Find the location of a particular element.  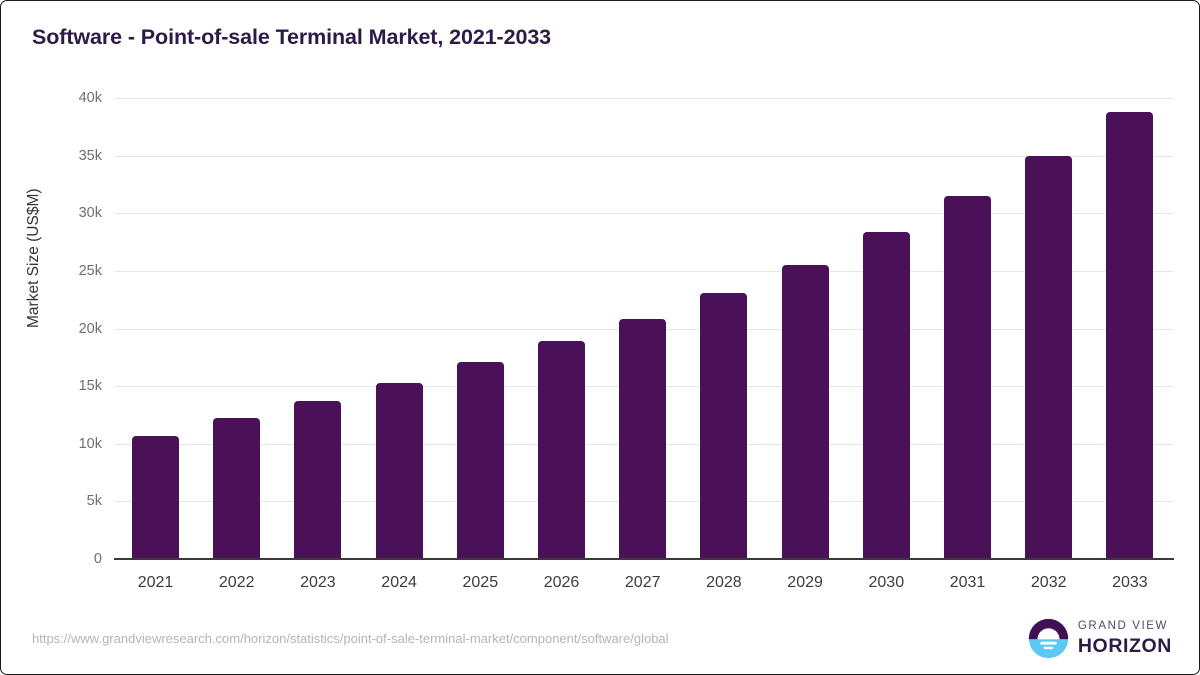

bar-2025 is located at coordinates (480, 460).